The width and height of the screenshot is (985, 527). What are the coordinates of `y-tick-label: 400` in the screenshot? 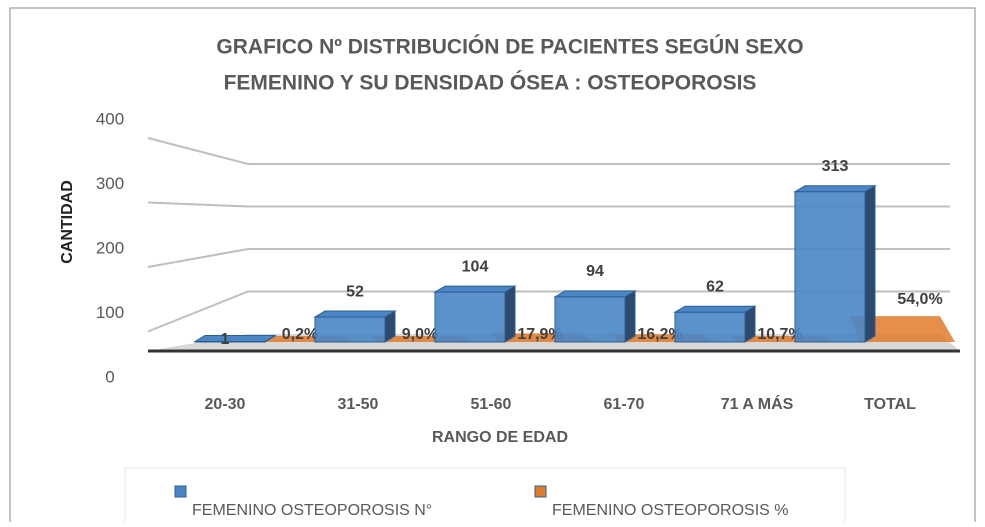 It's located at (110, 118).